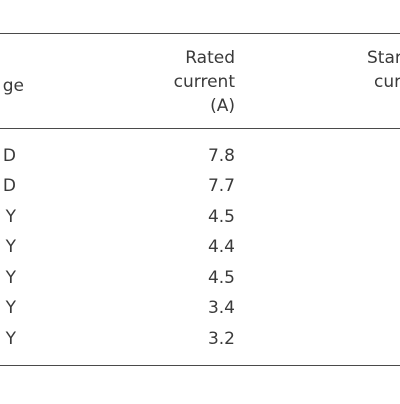  I want to click on row-1-voltage: D, so click(9, 156).